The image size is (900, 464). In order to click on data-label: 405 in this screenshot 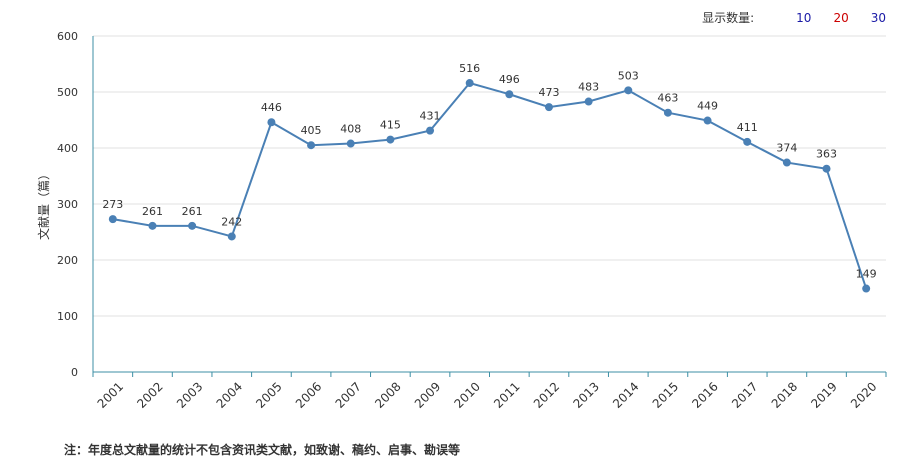, I will do `click(311, 130)`.